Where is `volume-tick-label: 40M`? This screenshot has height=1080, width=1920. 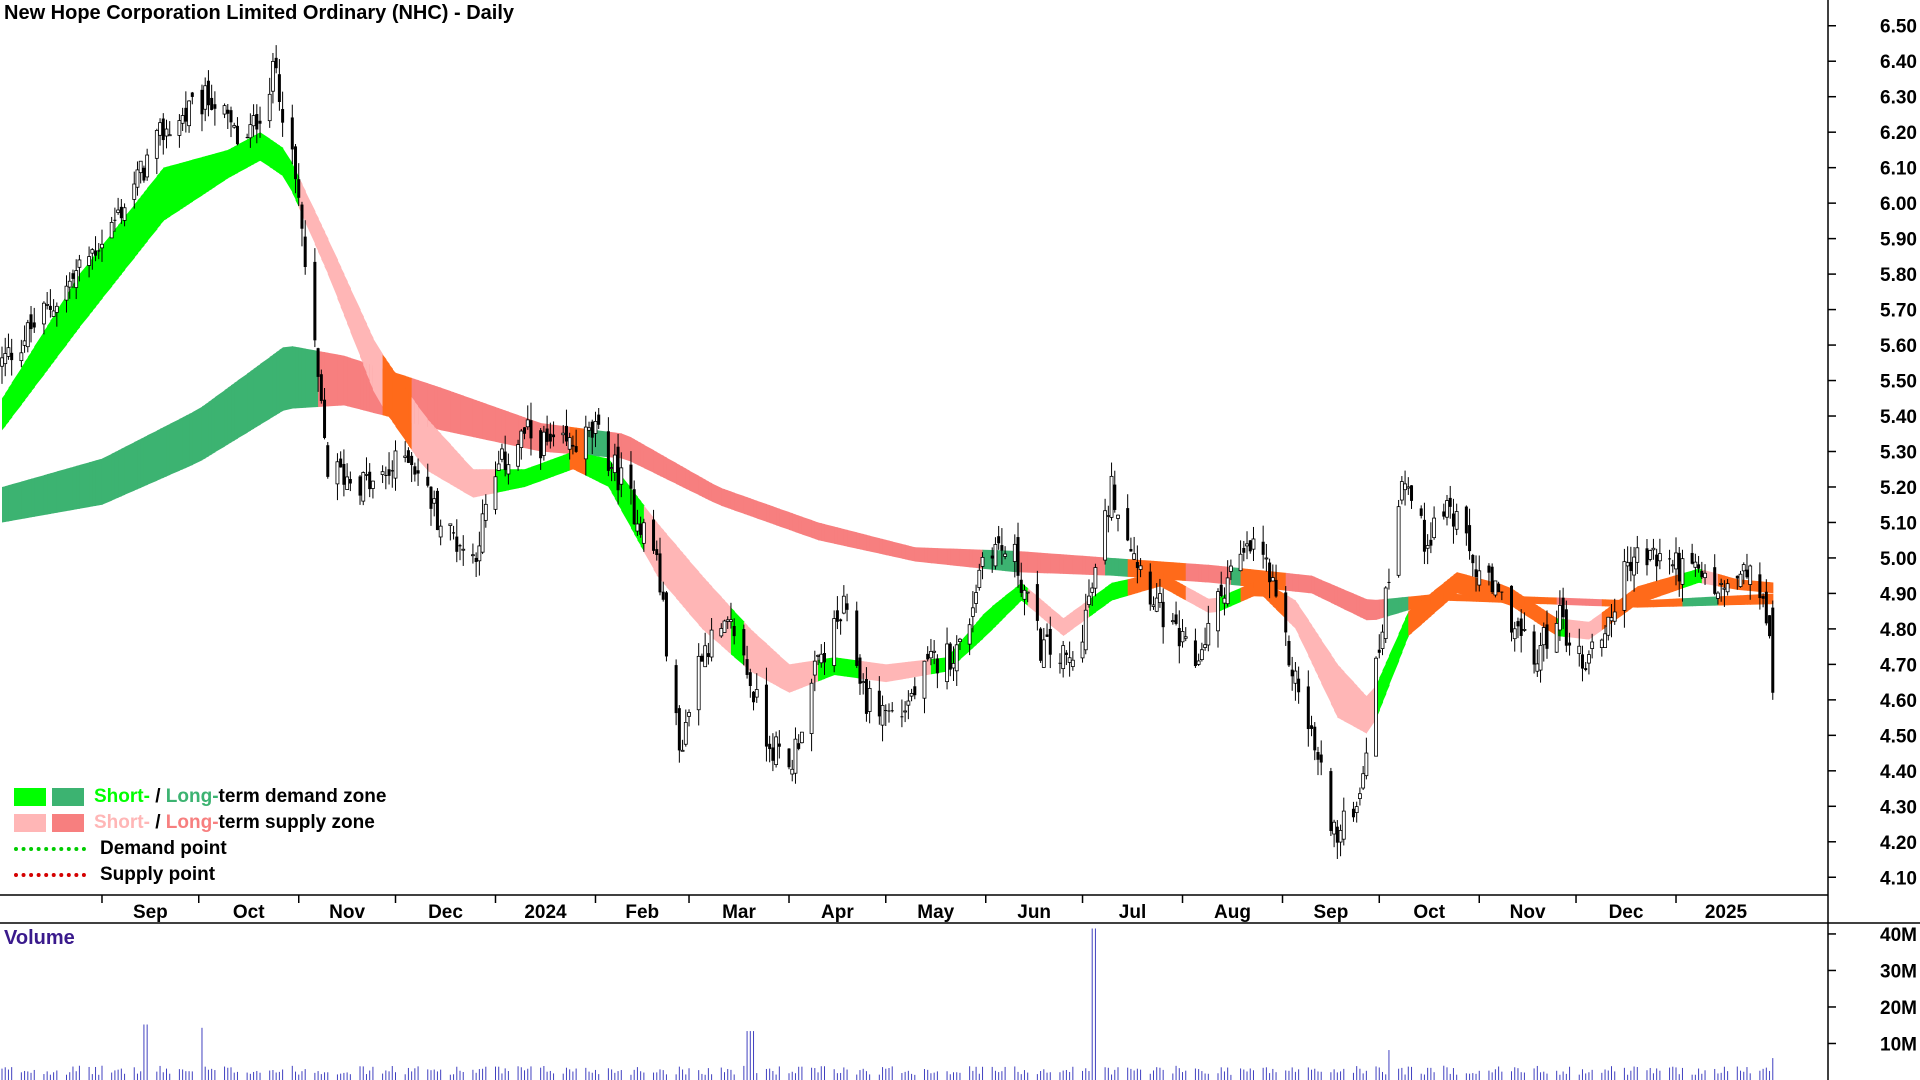
volume-tick-label: 40M is located at coordinates (1898, 935).